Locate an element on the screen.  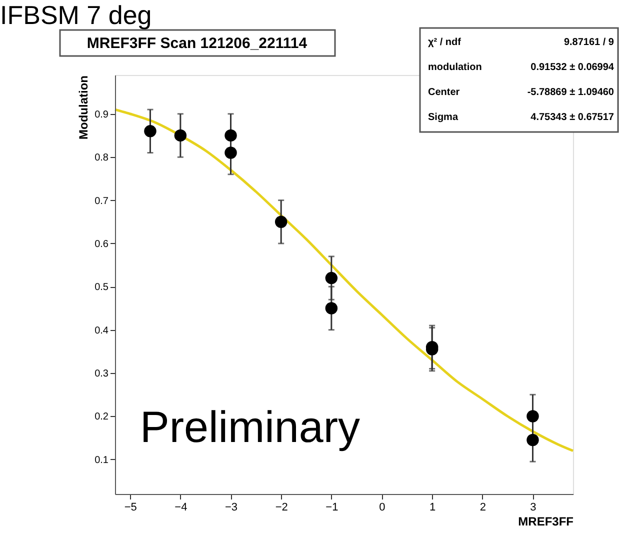
y-tick-label: 0.1 is located at coordinates (101, 460).